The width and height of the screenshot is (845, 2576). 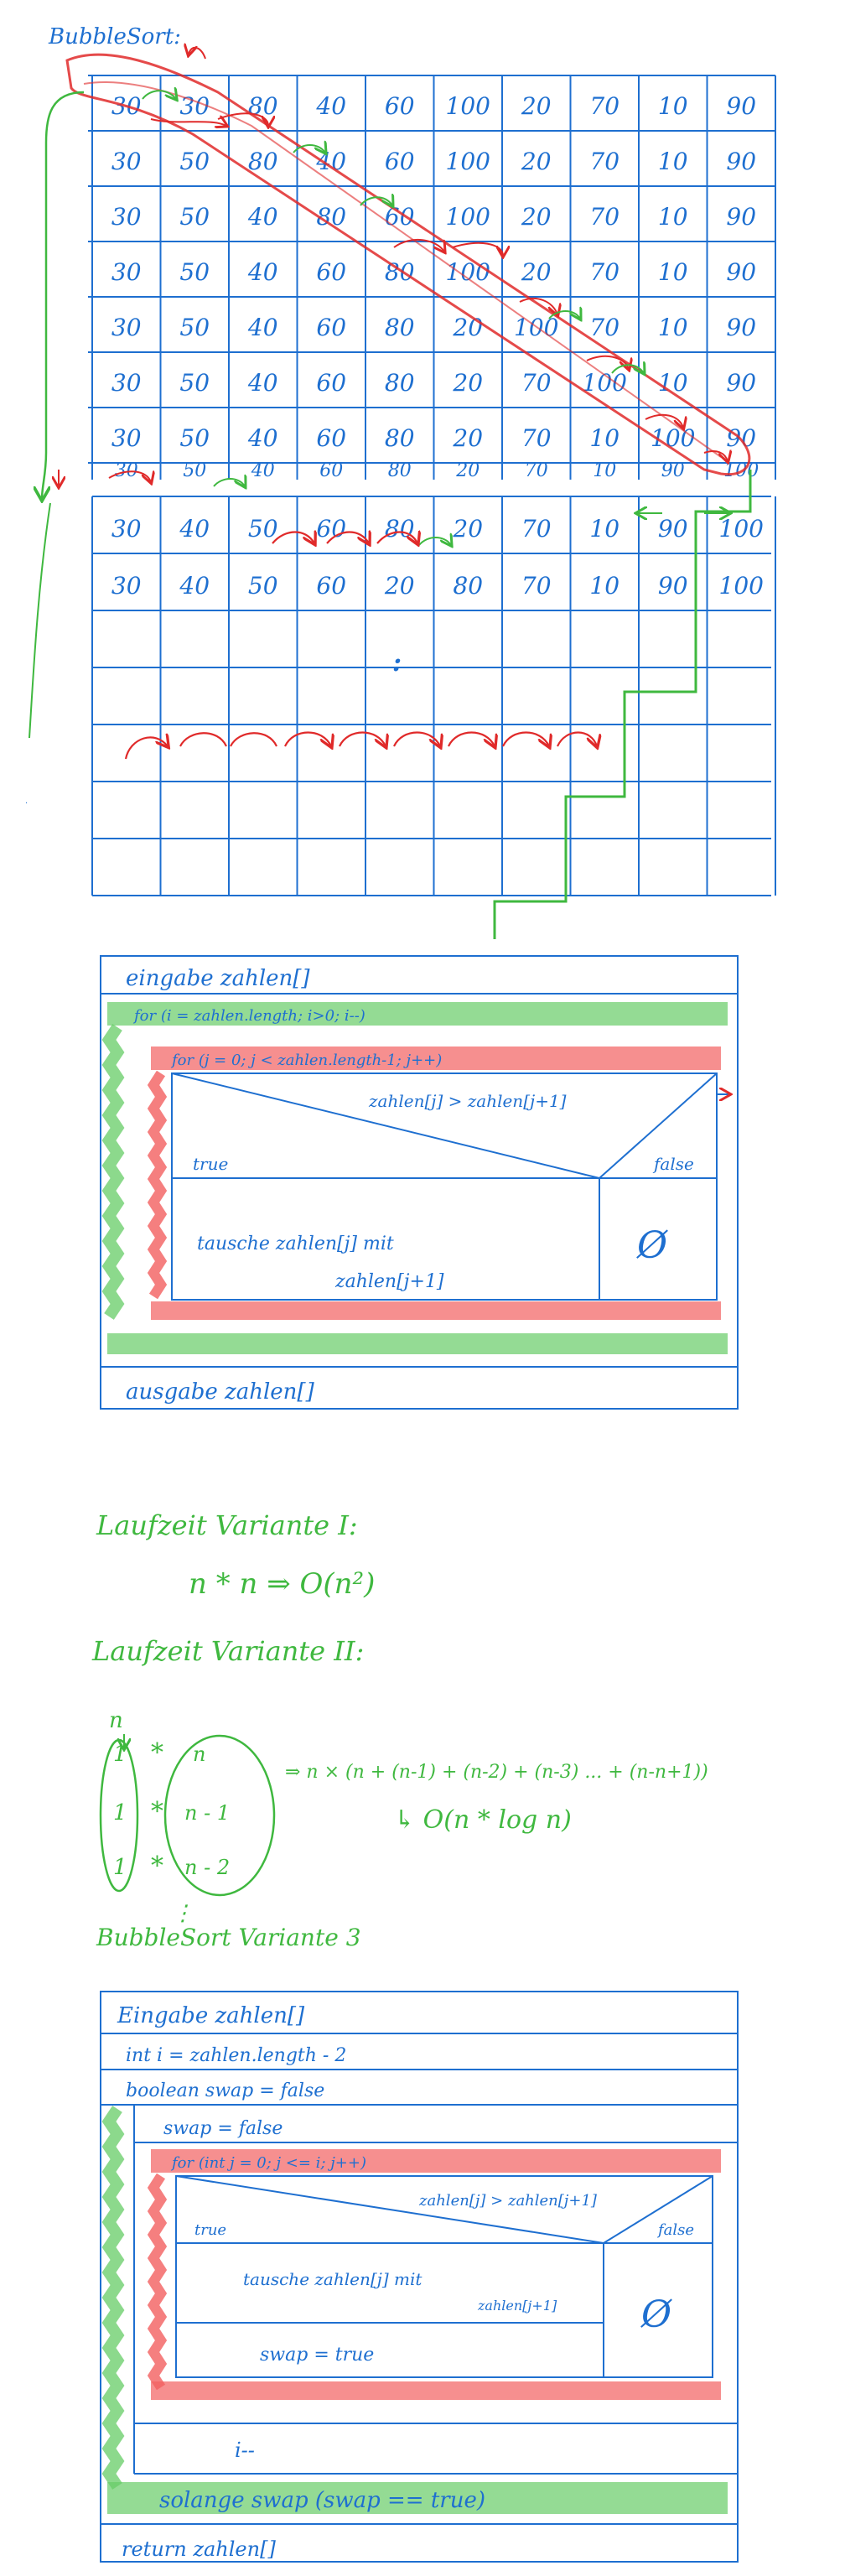 What do you see at coordinates (120, 1754) in the screenshot?
I see `runtime-left-1: 1` at bounding box center [120, 1754].